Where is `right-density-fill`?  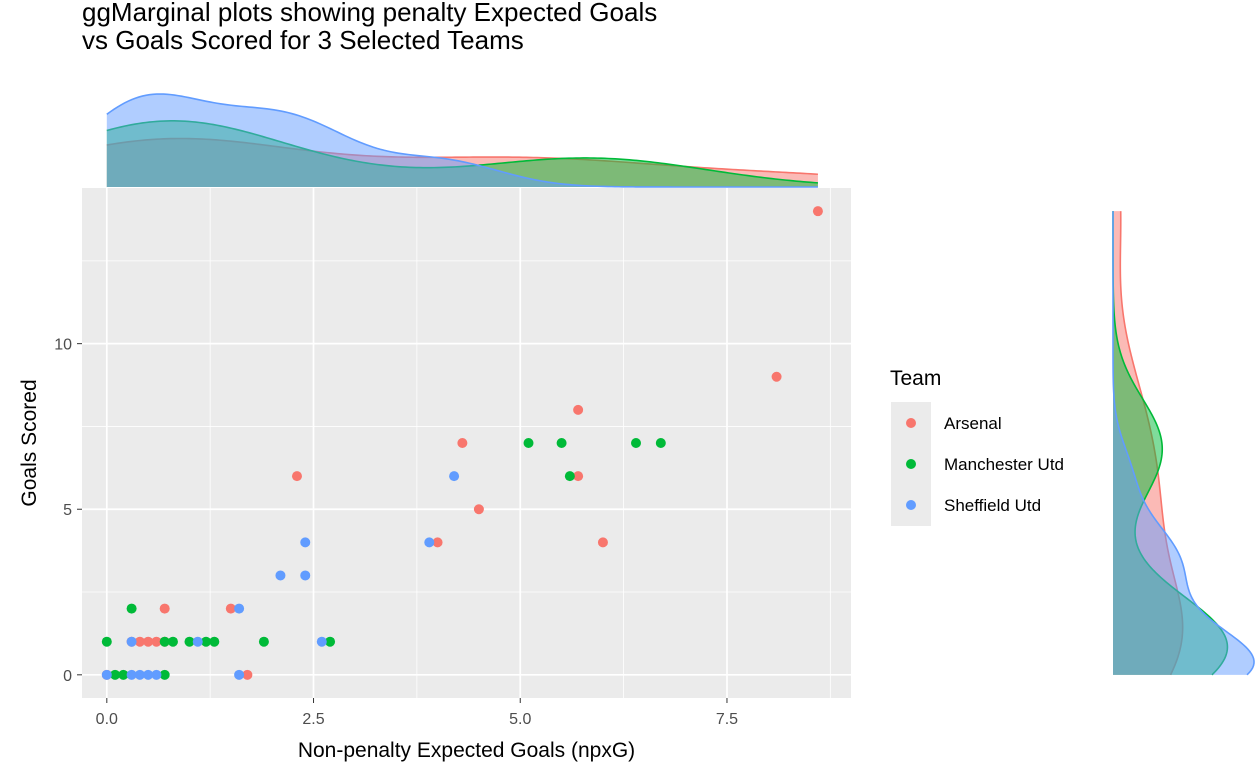
right-density-fill is located at coordinates (1183, 443).